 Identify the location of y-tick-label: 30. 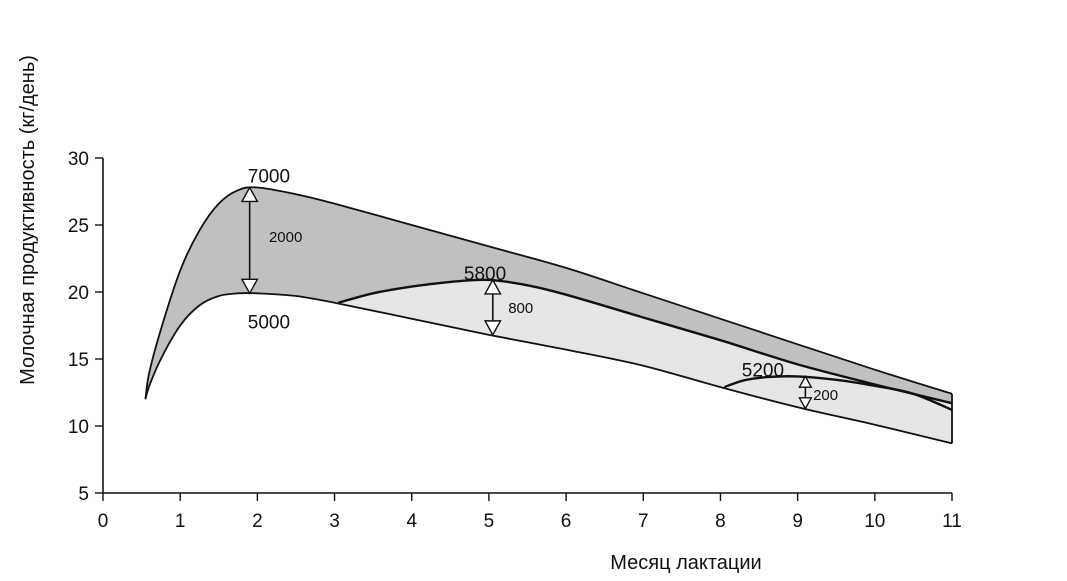
(78, 159).